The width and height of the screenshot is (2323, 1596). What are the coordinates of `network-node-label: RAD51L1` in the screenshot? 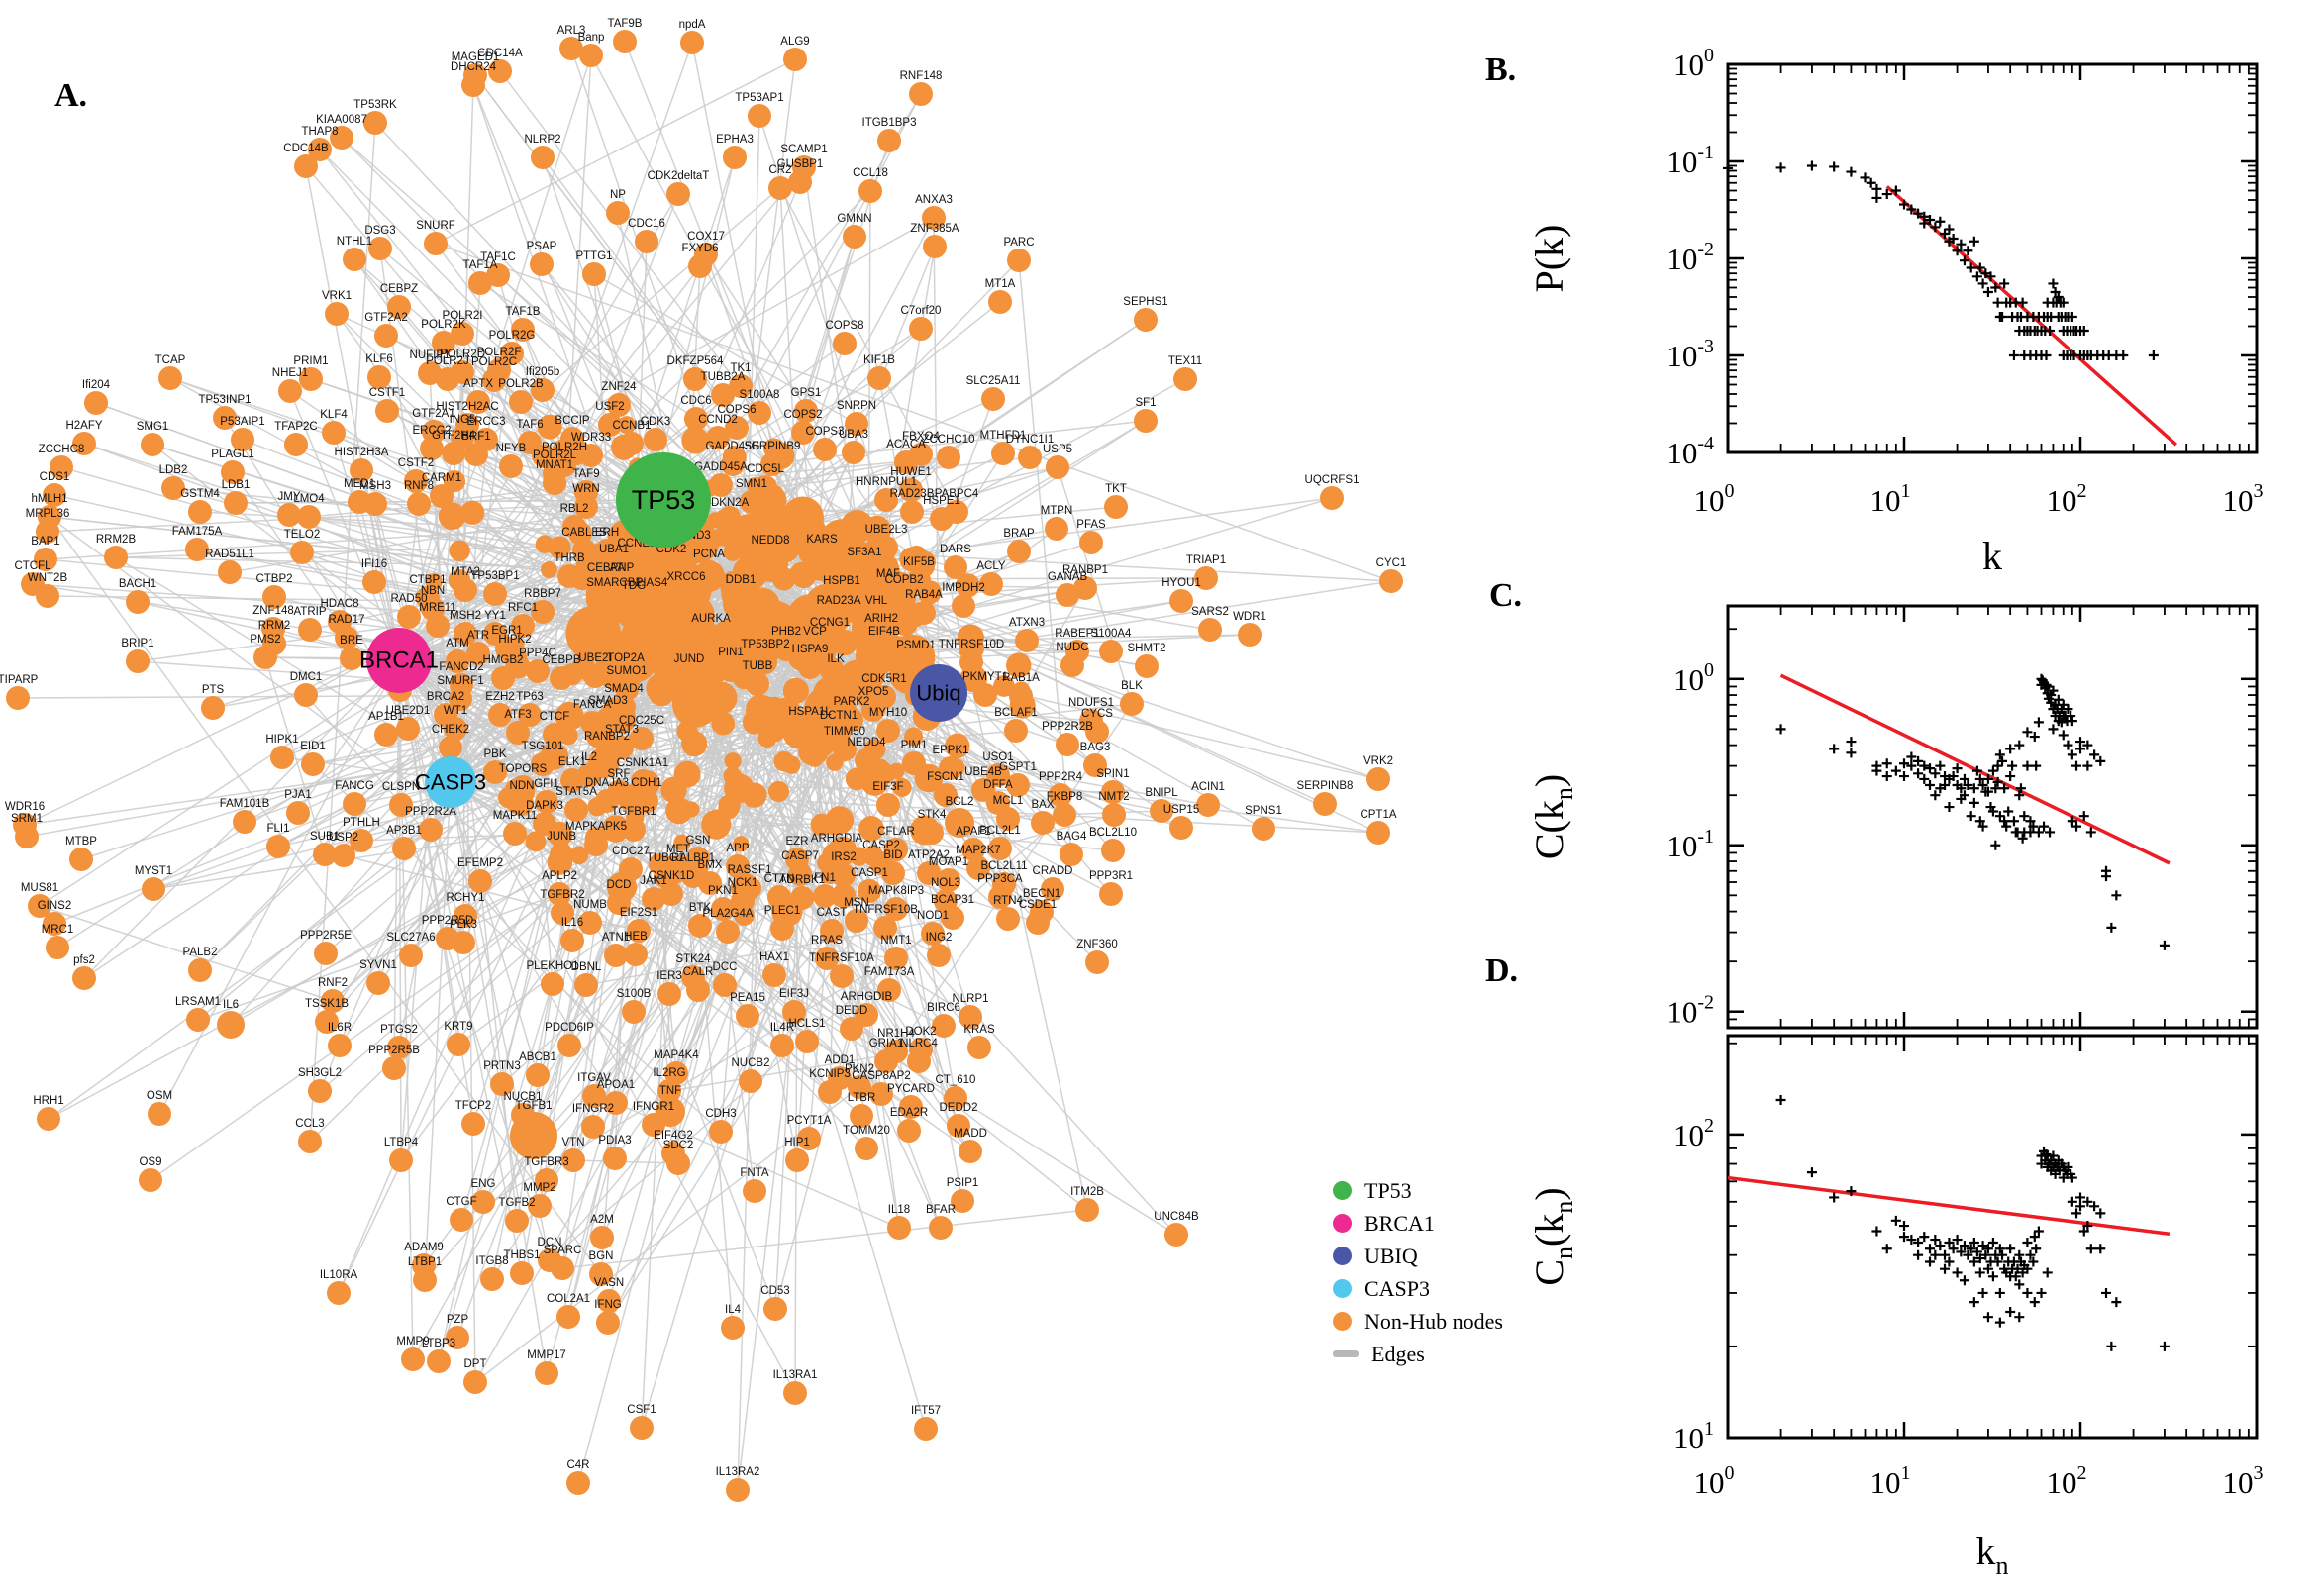 It's located at (230, 555).